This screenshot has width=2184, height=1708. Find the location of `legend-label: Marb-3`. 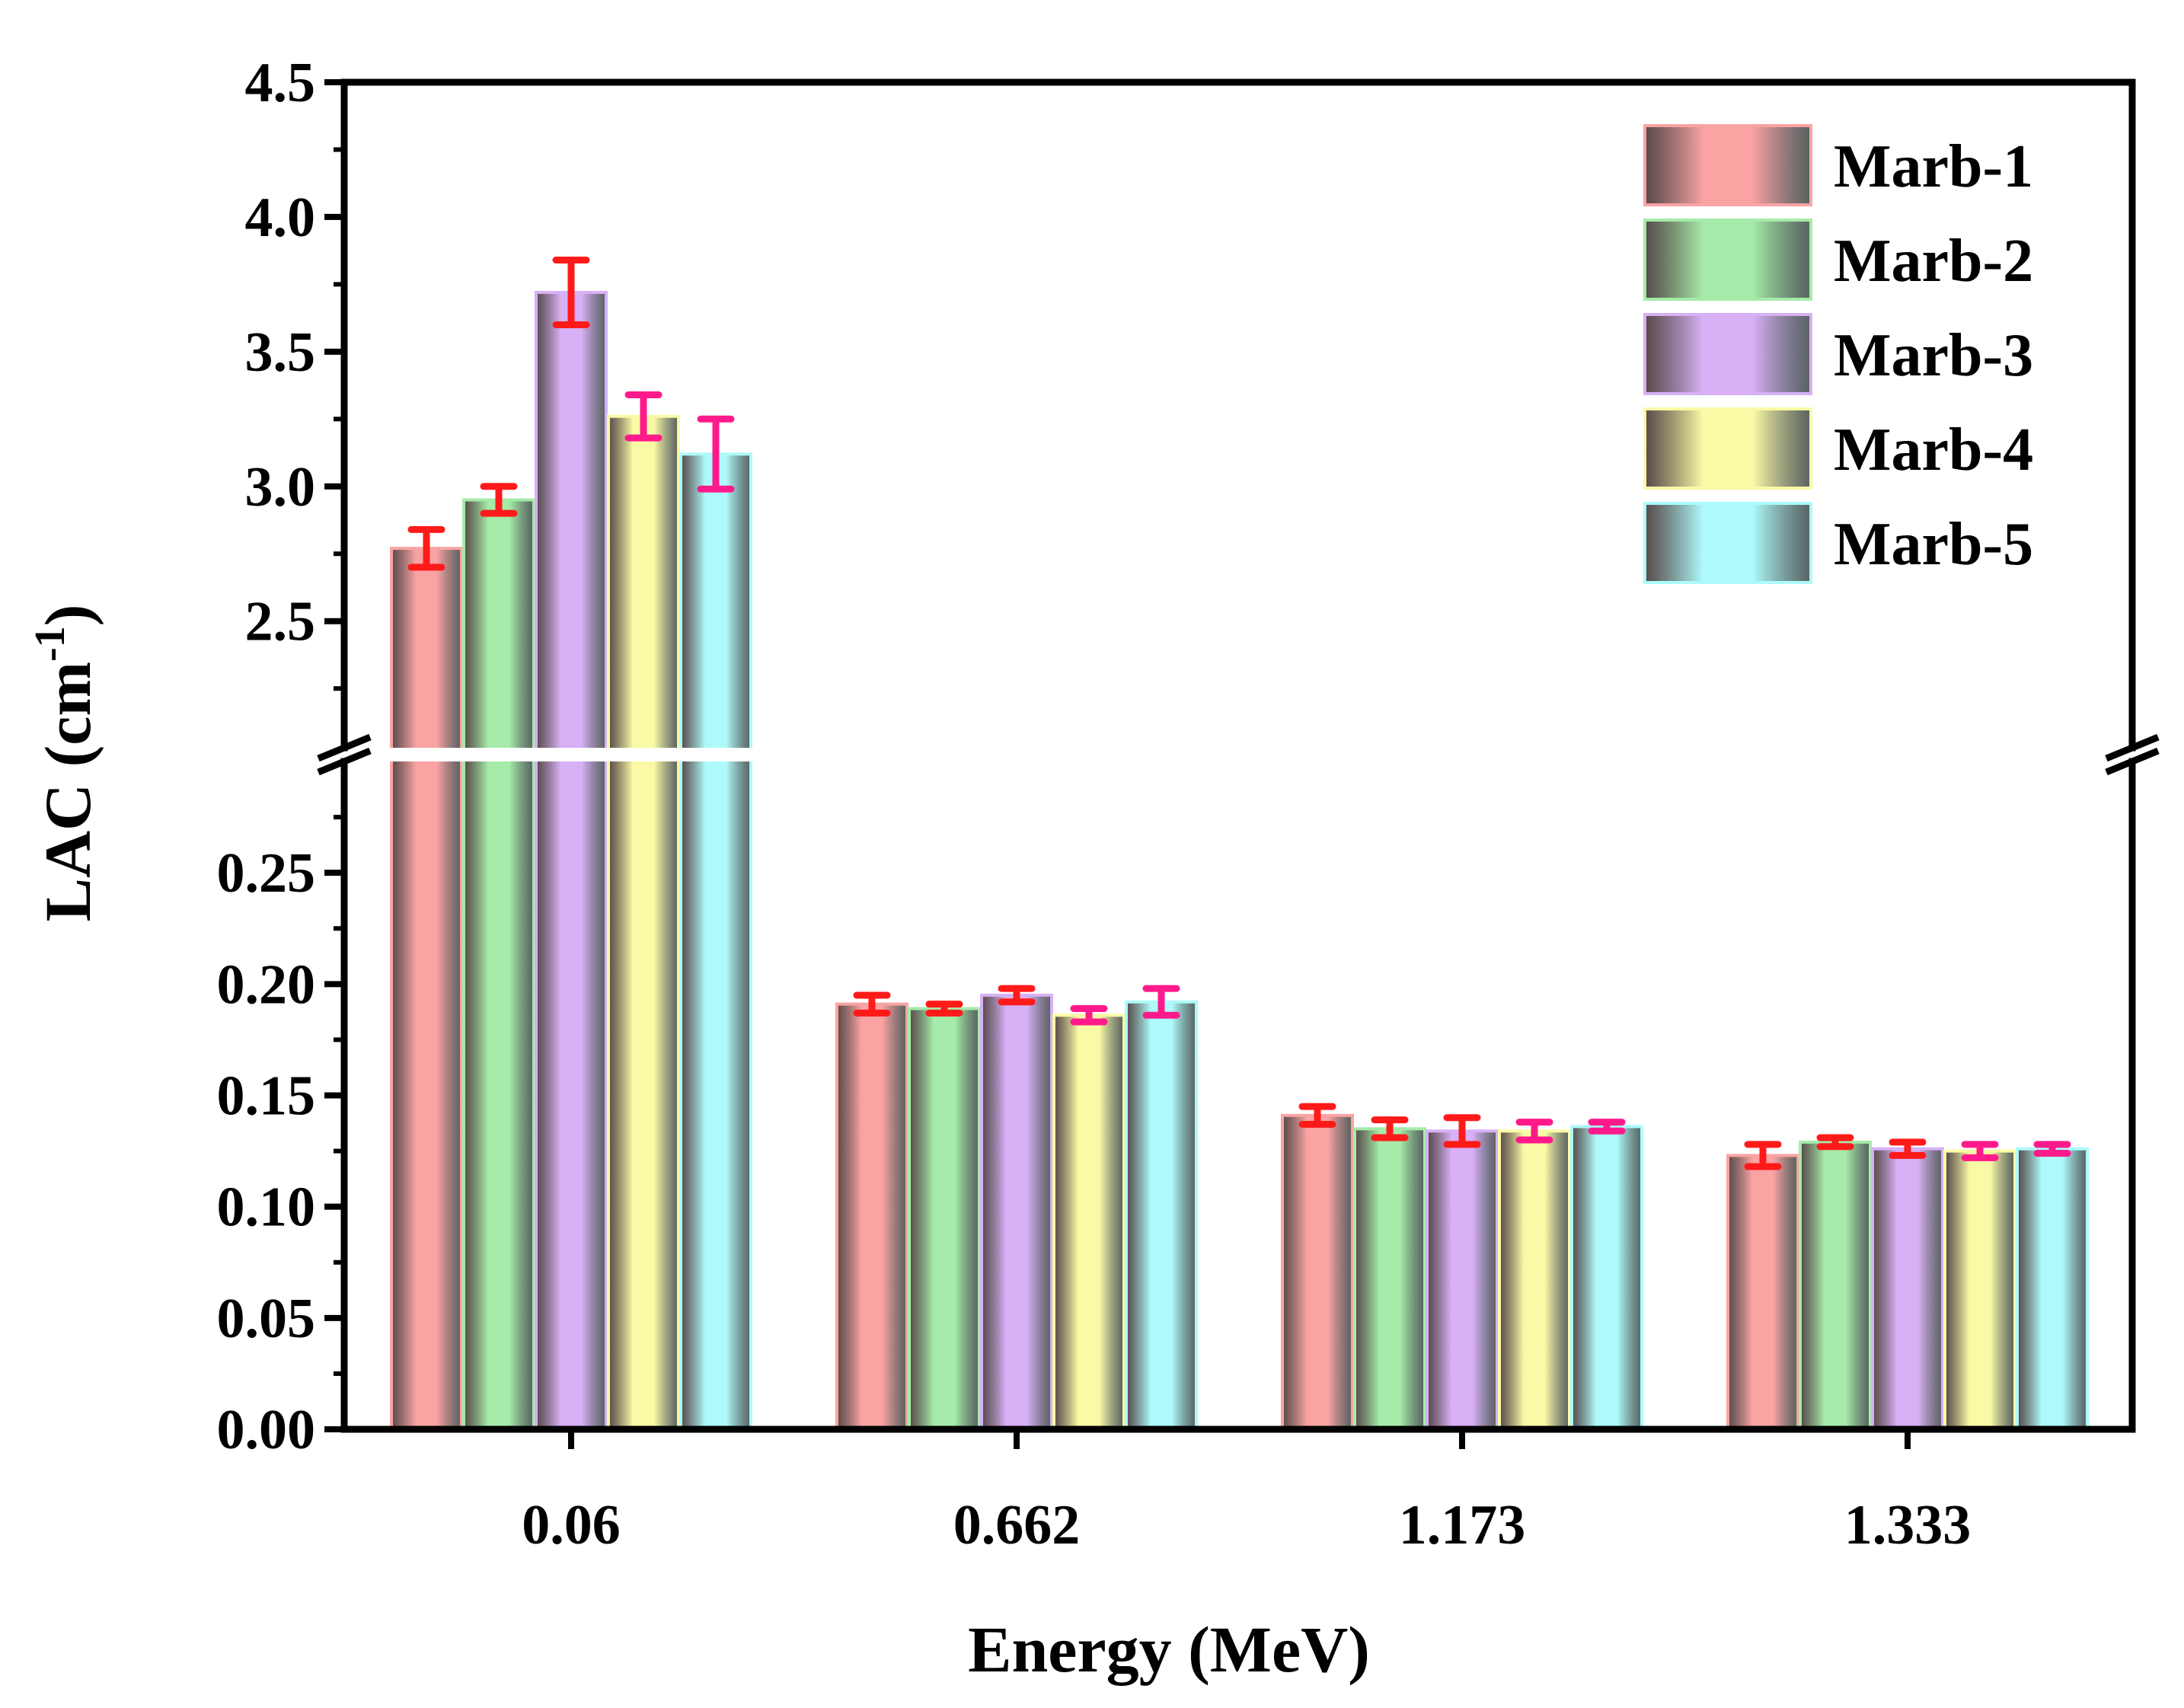

legend-label: Marb-3 is located at coordinates (1933, 355).